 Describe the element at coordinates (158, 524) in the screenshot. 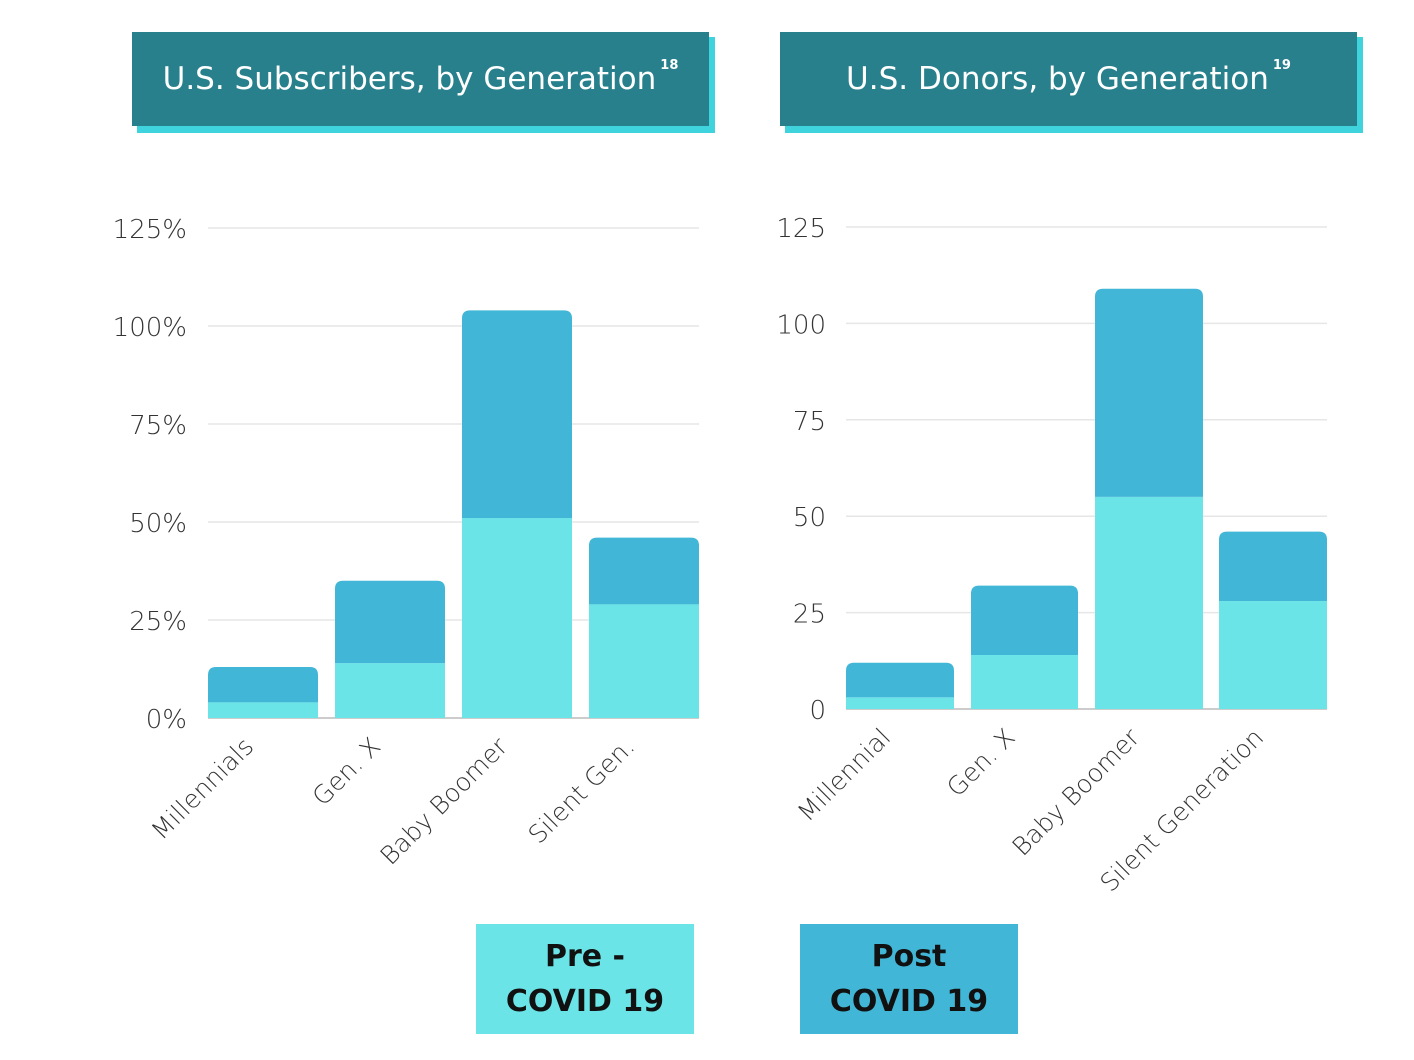

I see `chart1-ytick-label: 50%` at that location.